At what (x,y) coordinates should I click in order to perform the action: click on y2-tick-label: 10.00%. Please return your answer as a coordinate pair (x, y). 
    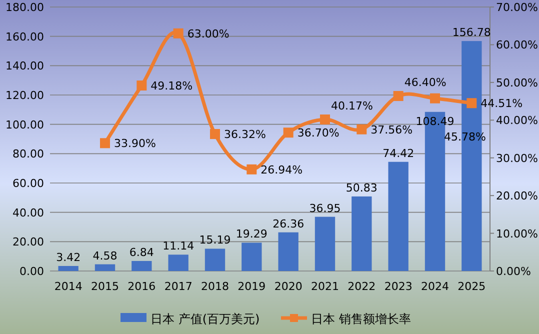
    Looking at the image, I should click on (517, 233).